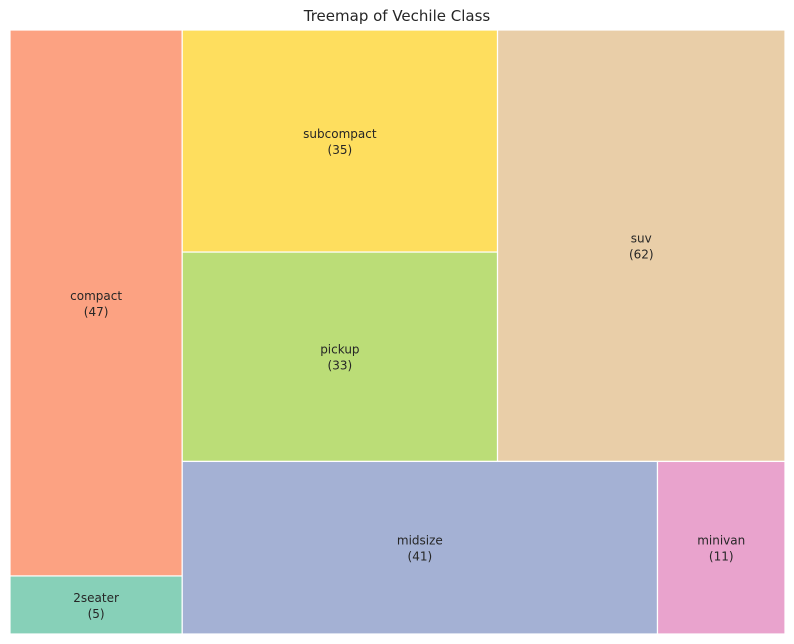  I want to click on tile-value-pickup: (33), so click(340, 366).